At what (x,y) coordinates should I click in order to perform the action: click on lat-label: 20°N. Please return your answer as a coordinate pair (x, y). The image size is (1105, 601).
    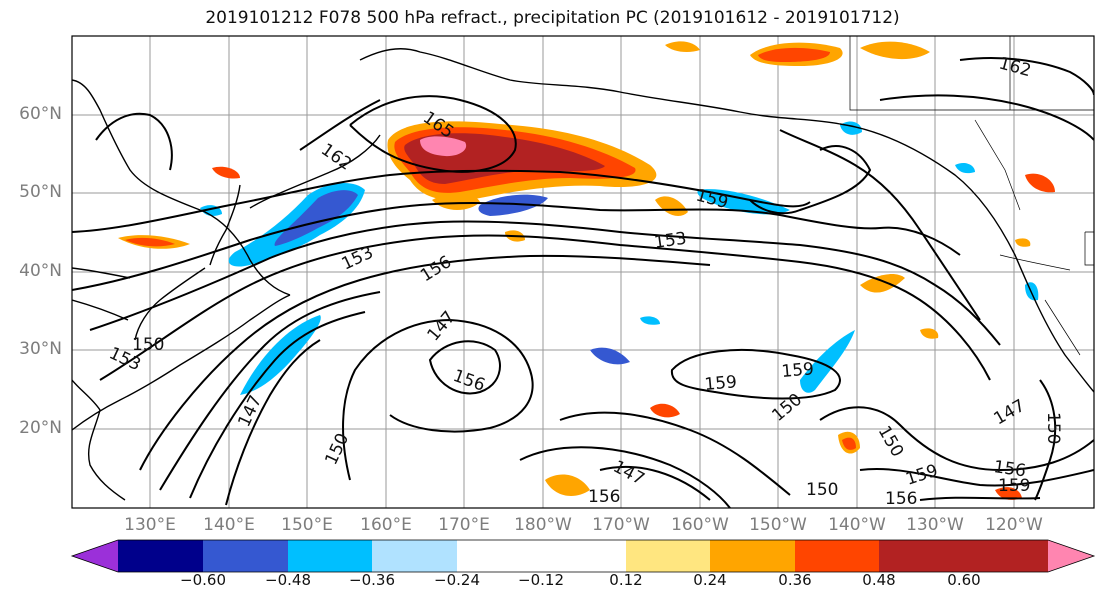
    Looking at the image, I should click on (40, 428).